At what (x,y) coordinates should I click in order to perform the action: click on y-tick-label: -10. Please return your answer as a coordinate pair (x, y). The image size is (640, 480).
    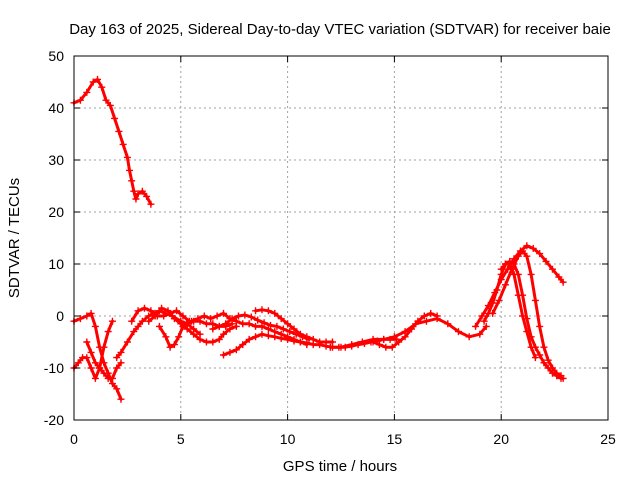
    Looking at the image, I should click on (54, 368).